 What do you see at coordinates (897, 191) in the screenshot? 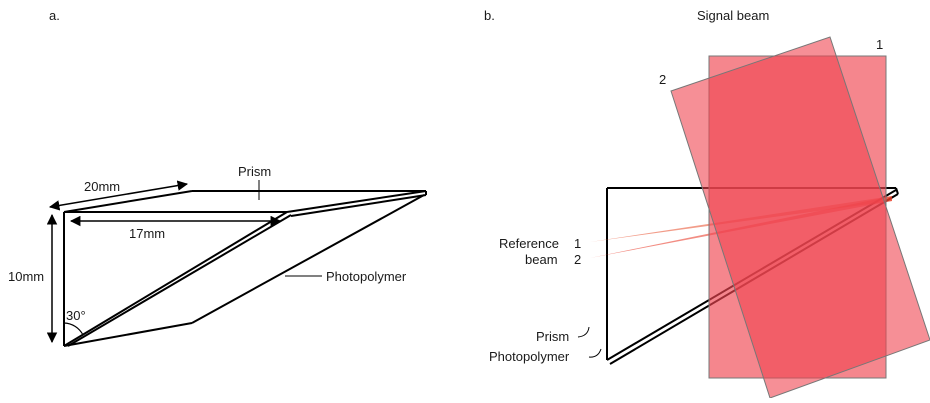
I see `photopolymer-b-end-cap` at bounding box center [897, 191].